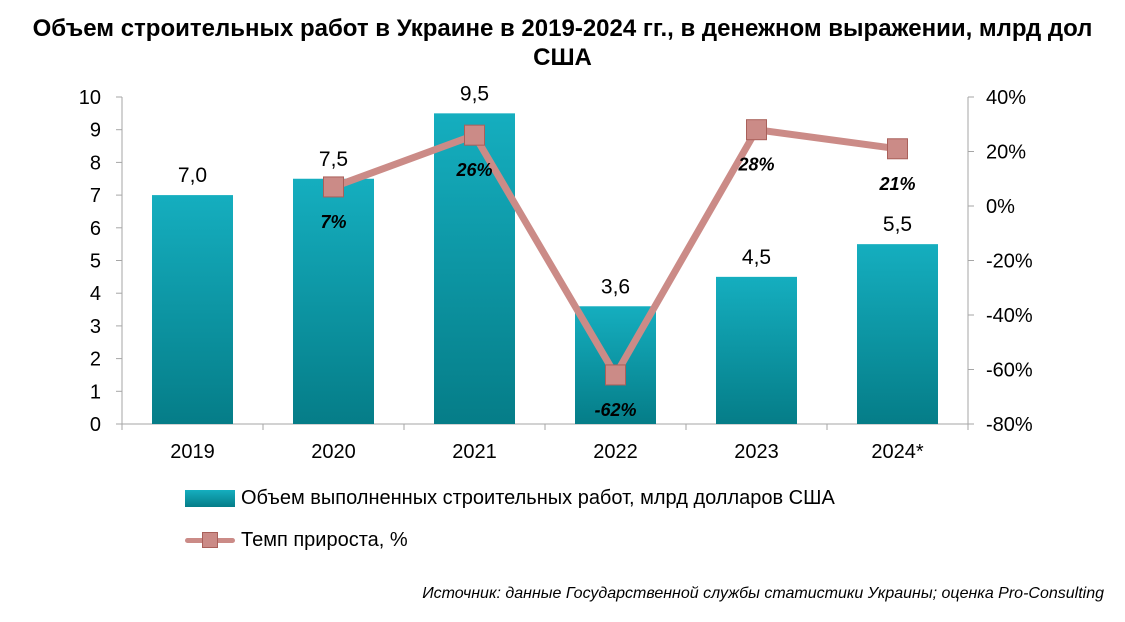 The height and width of the screenshot is (622, 1125). Describe the element at coordinates (95, 392) in the screenshot. I see `y-left-tick-label: 1` at that location.